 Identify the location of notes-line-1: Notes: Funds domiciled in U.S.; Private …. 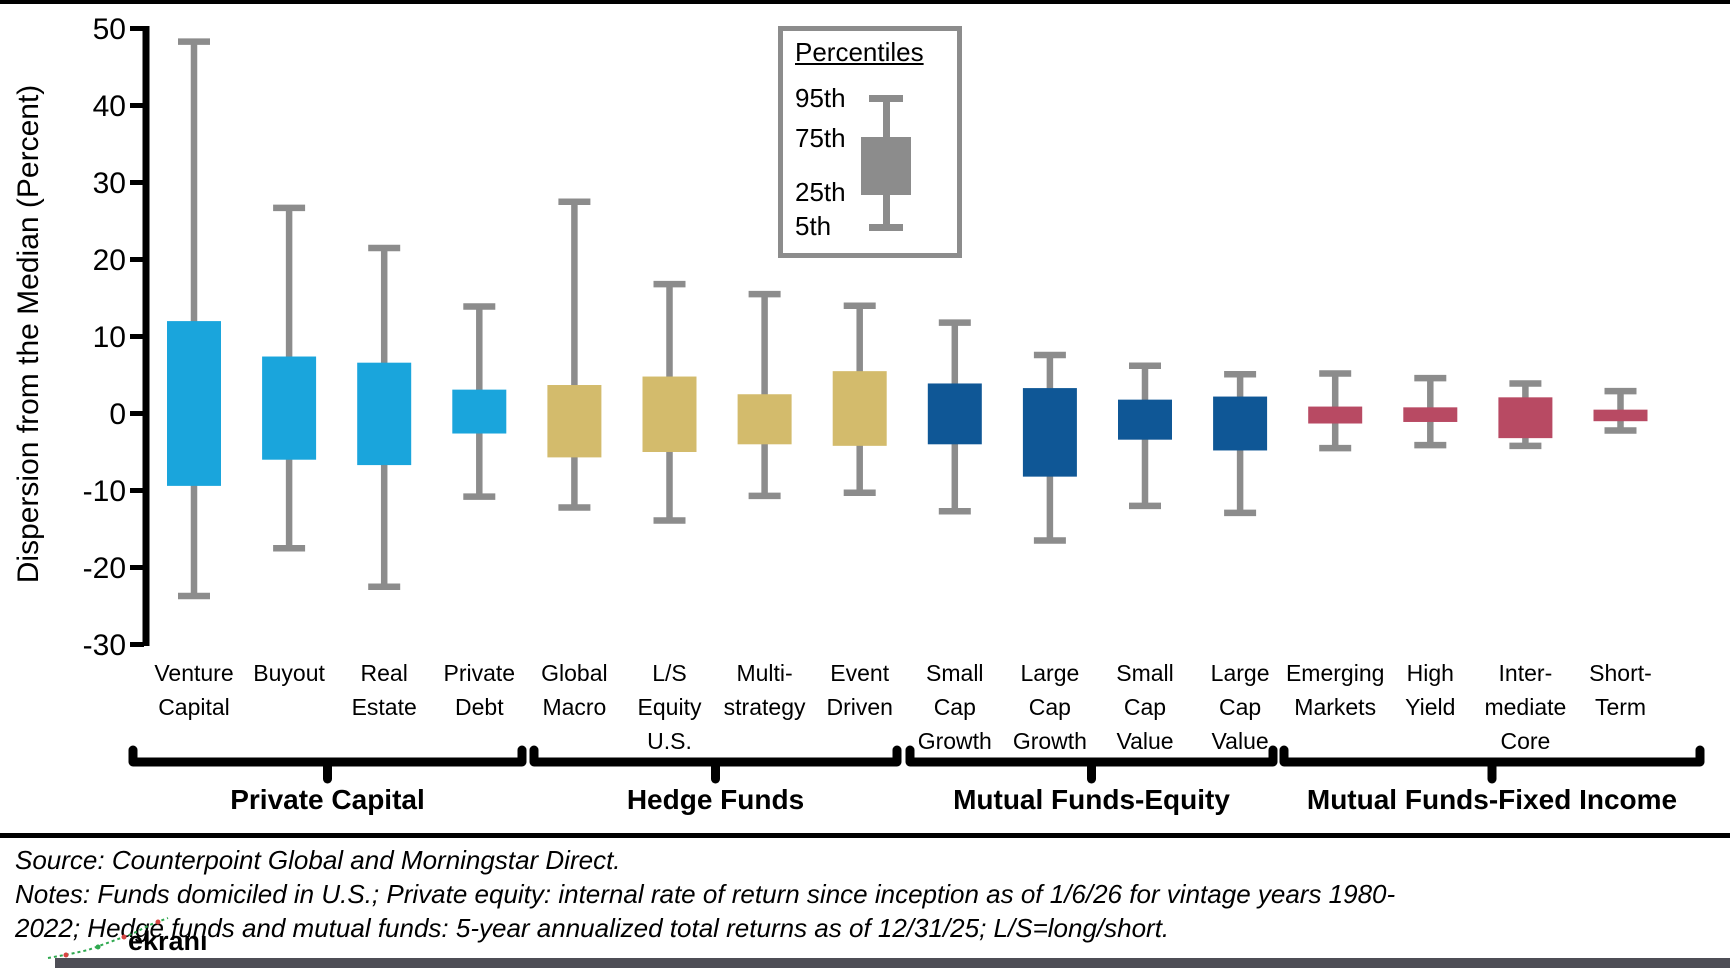
(705, 894).